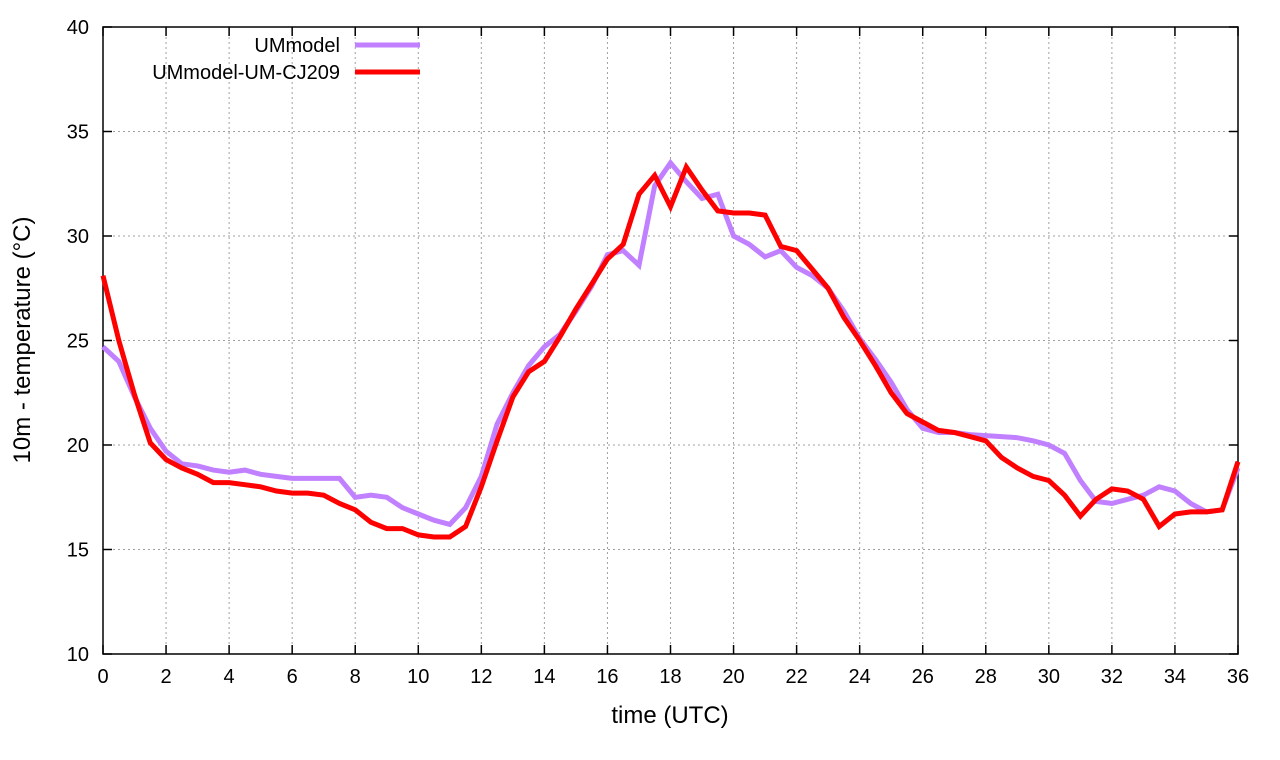 The width and height of the screenshot is (1280, 760). I want to click on x-tick-label: 2, so click(165, 677).